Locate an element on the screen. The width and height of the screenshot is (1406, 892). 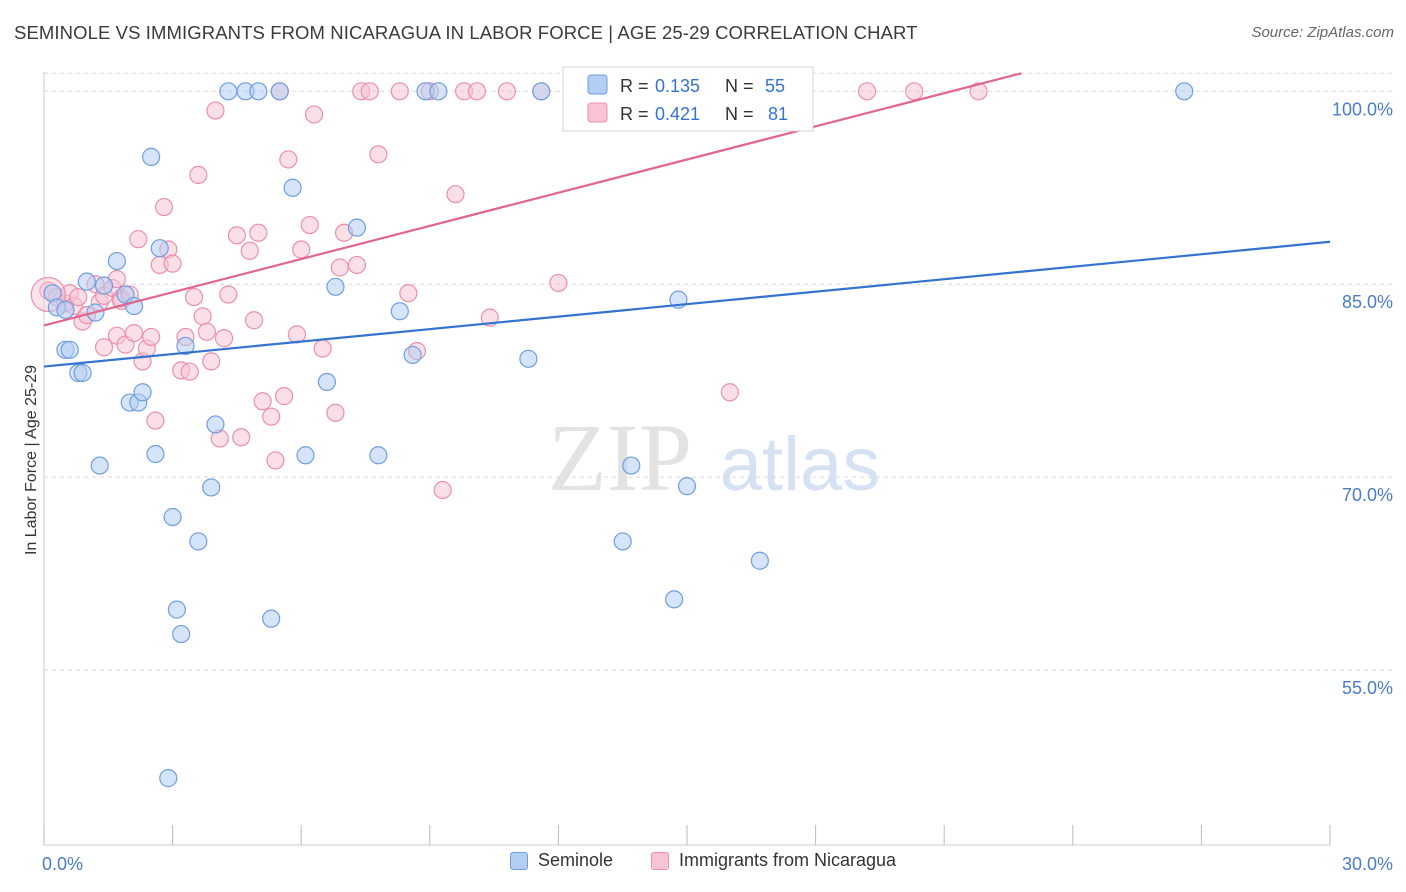
stats-legend-n-value: 81 is located at coordinates (778, 114).